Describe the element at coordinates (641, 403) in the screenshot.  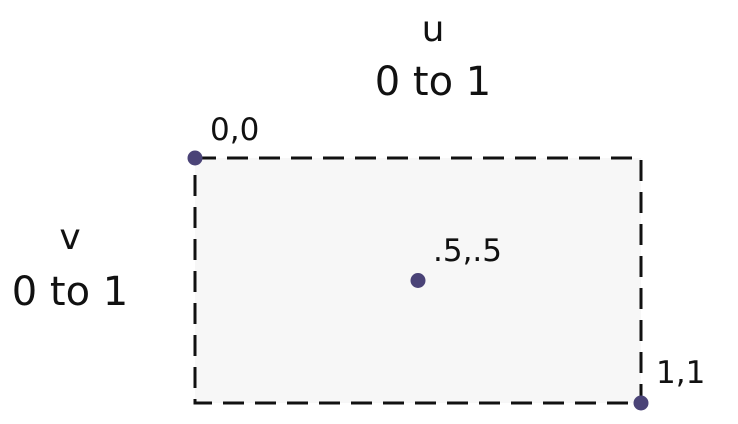
I see `point-end` at that location.